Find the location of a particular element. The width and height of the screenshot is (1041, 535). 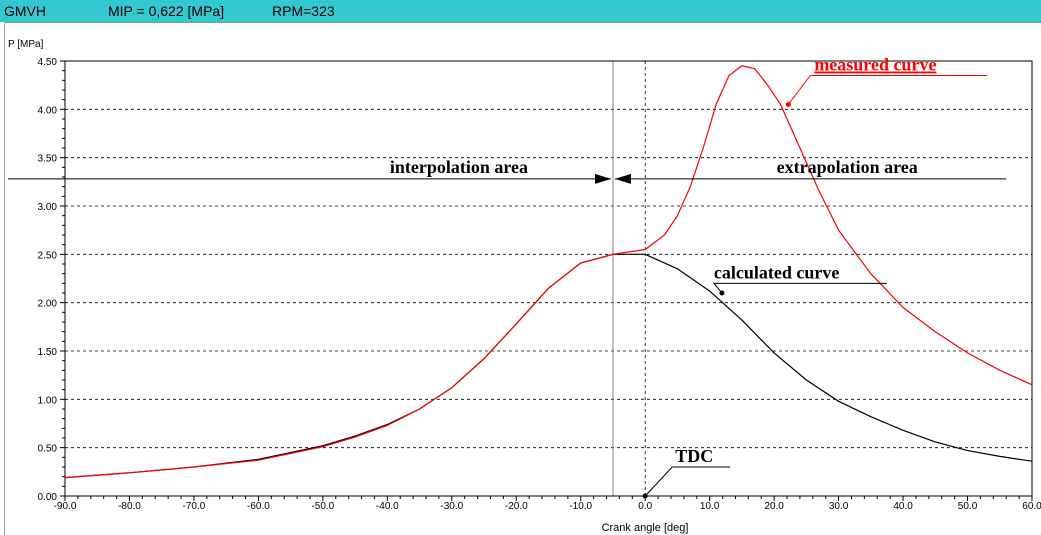

interpolation-arrowhead is located at coordinates (602, 178).